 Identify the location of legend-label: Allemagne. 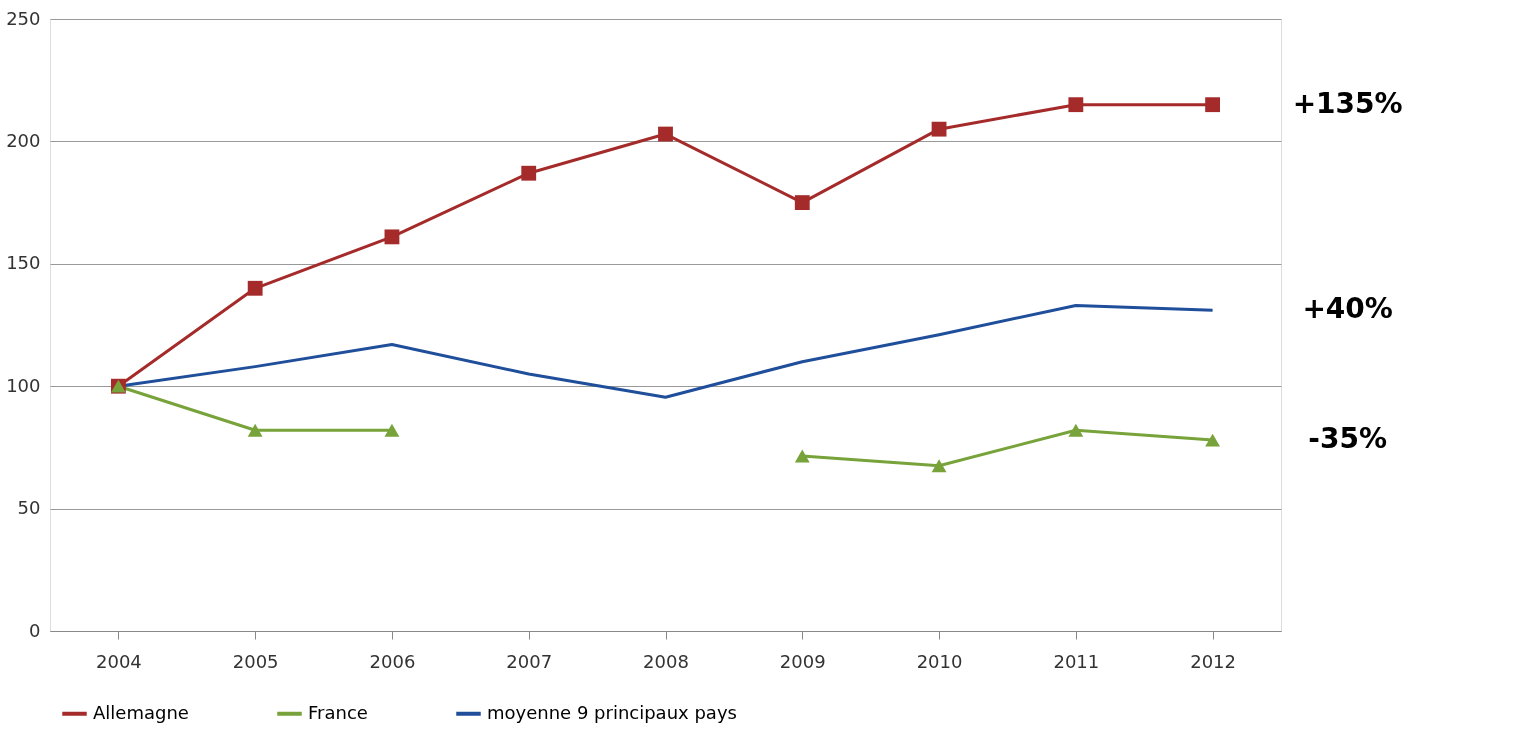
(141, 712).